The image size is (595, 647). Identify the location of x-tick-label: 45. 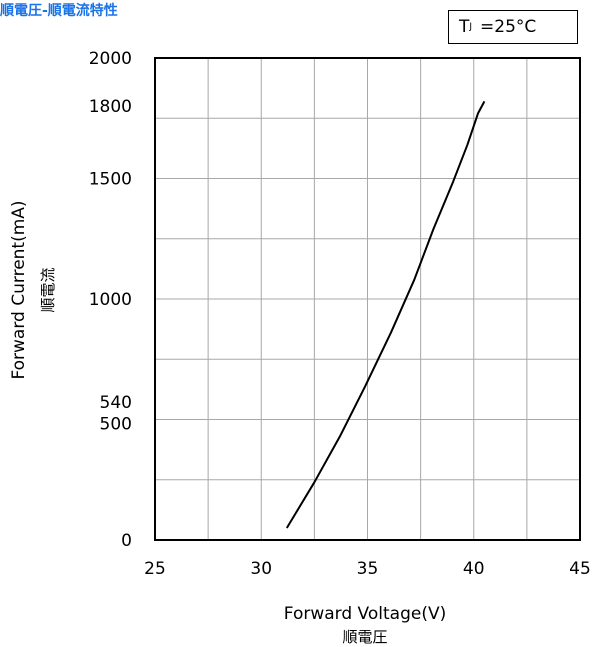
(580, 569).